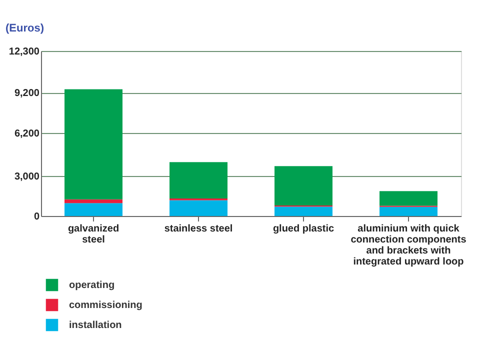  Describe the element at coordinates (27, 134) in the screenshot. I see `y-tick-label: 6,200` at that location.